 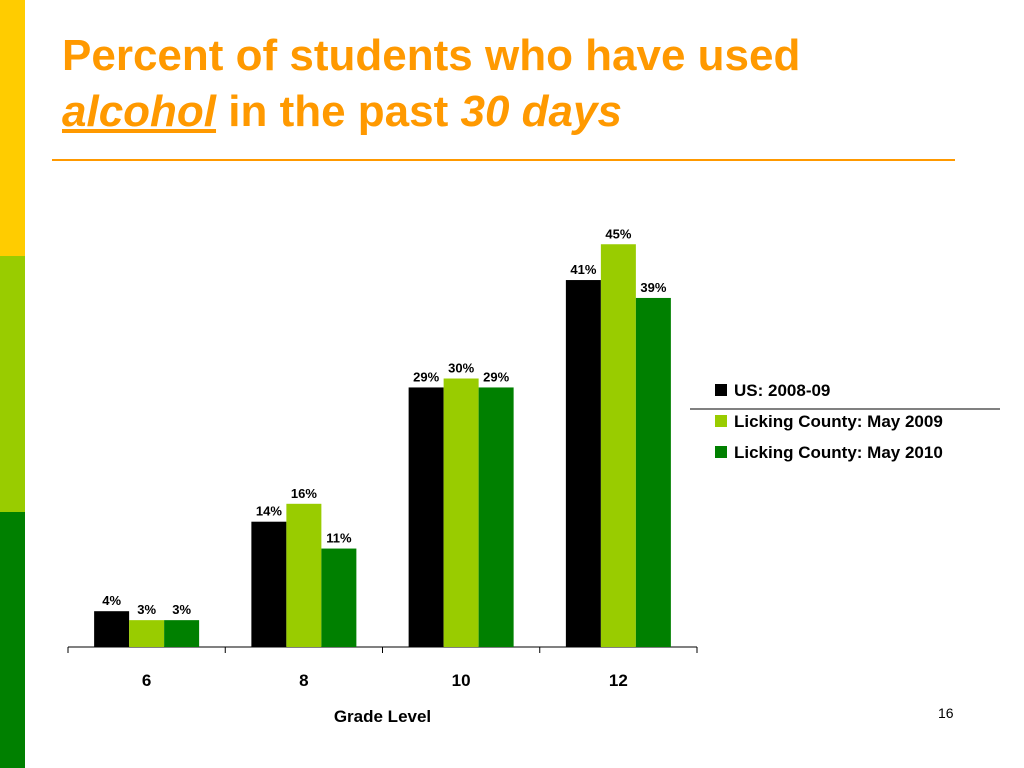 What do you see at coordinates (946, 713) in the screenshot?
I see `slide-number: 16` at bounding box center [946, 713].